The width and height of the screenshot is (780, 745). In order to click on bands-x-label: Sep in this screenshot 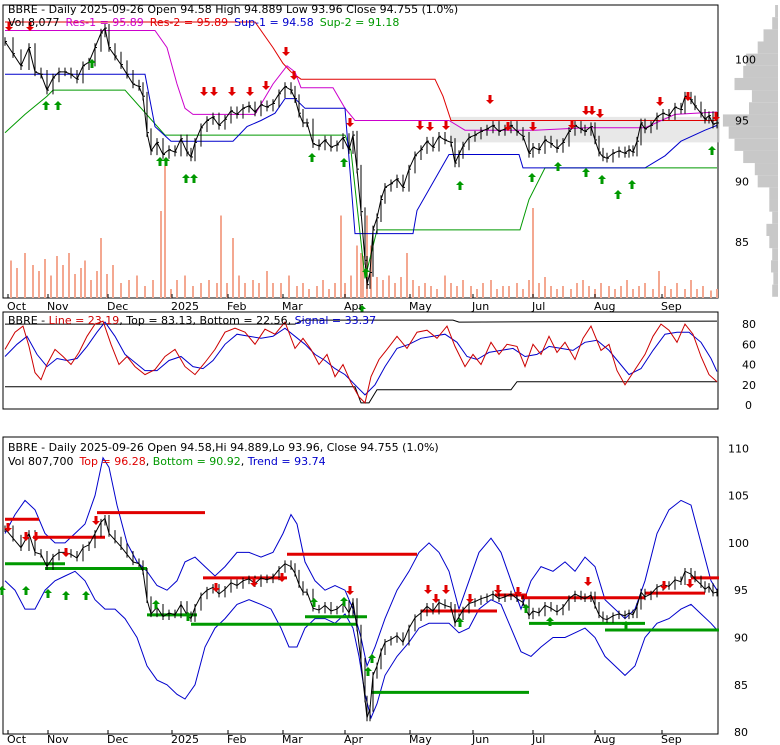, I will do `click(671, 739)`.